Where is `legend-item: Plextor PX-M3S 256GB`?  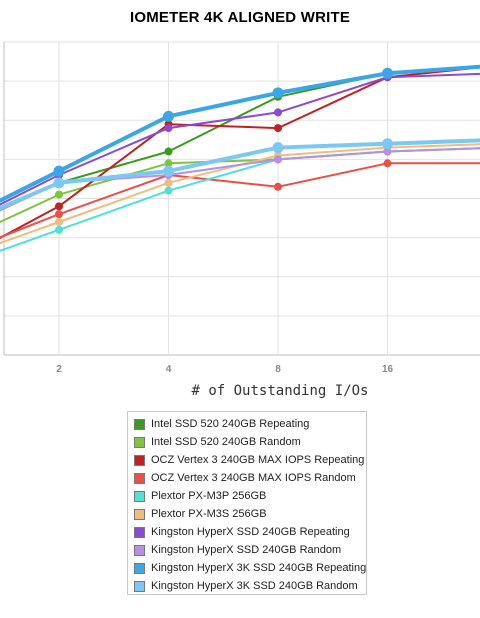
legend-item: Plextor PX-M3S 256GB is located at coordinates (247, 514).